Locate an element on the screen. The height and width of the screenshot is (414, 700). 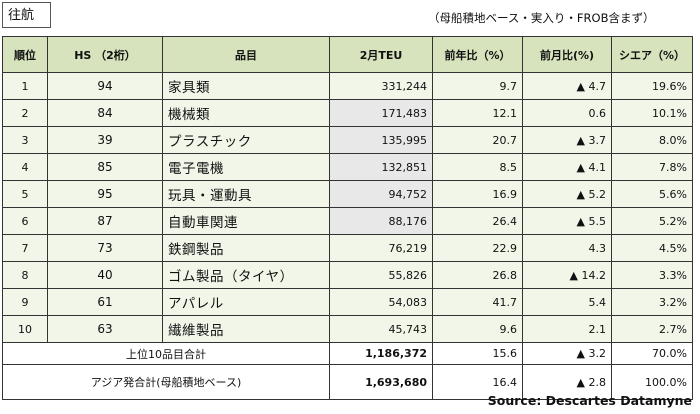
top10-label: 上位10品目合計 is located at coordinates (166, 353).